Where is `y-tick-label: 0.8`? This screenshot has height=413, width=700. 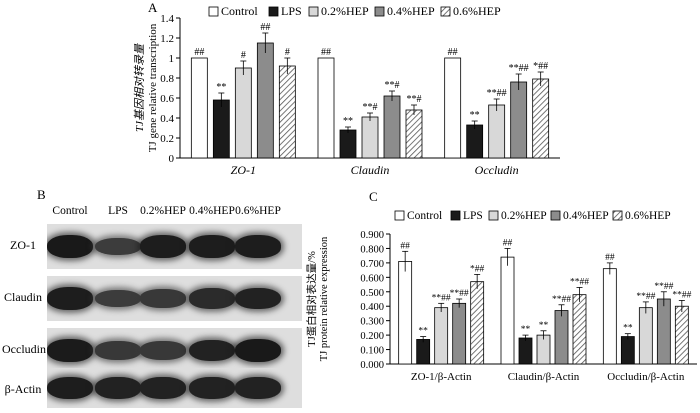
y-tick-label: 0.8 is located at coordinates (167, 79).